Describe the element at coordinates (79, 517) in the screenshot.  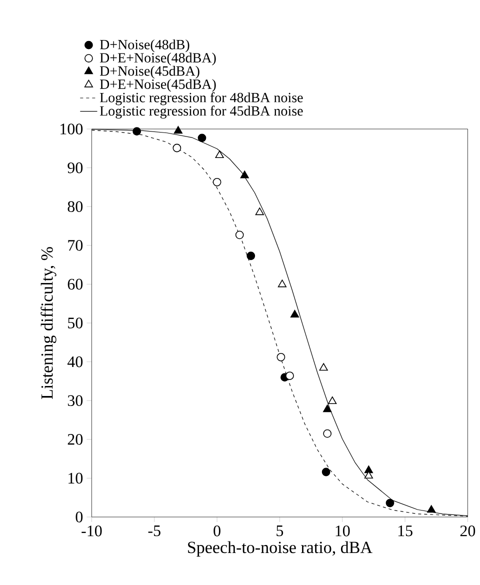
I see `y-tick-label: 0` at that location.